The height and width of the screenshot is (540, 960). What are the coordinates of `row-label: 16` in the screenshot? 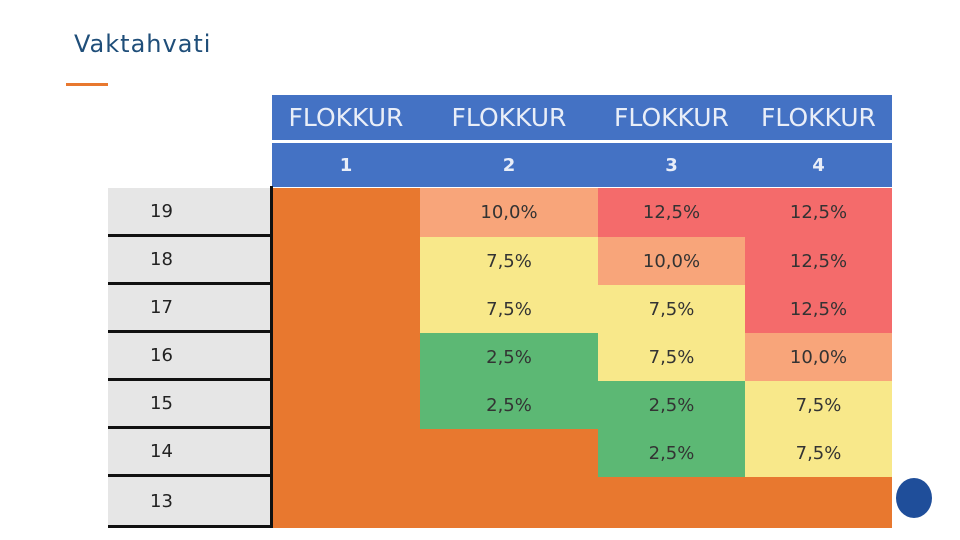 It's located at (190, 357).